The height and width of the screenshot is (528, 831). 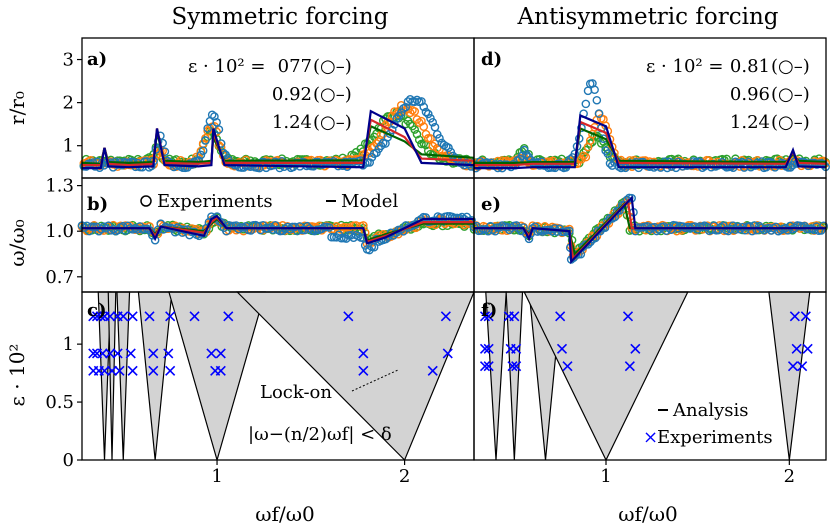 I want to click on y-tick-label-row1: 2, so click(x=68, y=103).